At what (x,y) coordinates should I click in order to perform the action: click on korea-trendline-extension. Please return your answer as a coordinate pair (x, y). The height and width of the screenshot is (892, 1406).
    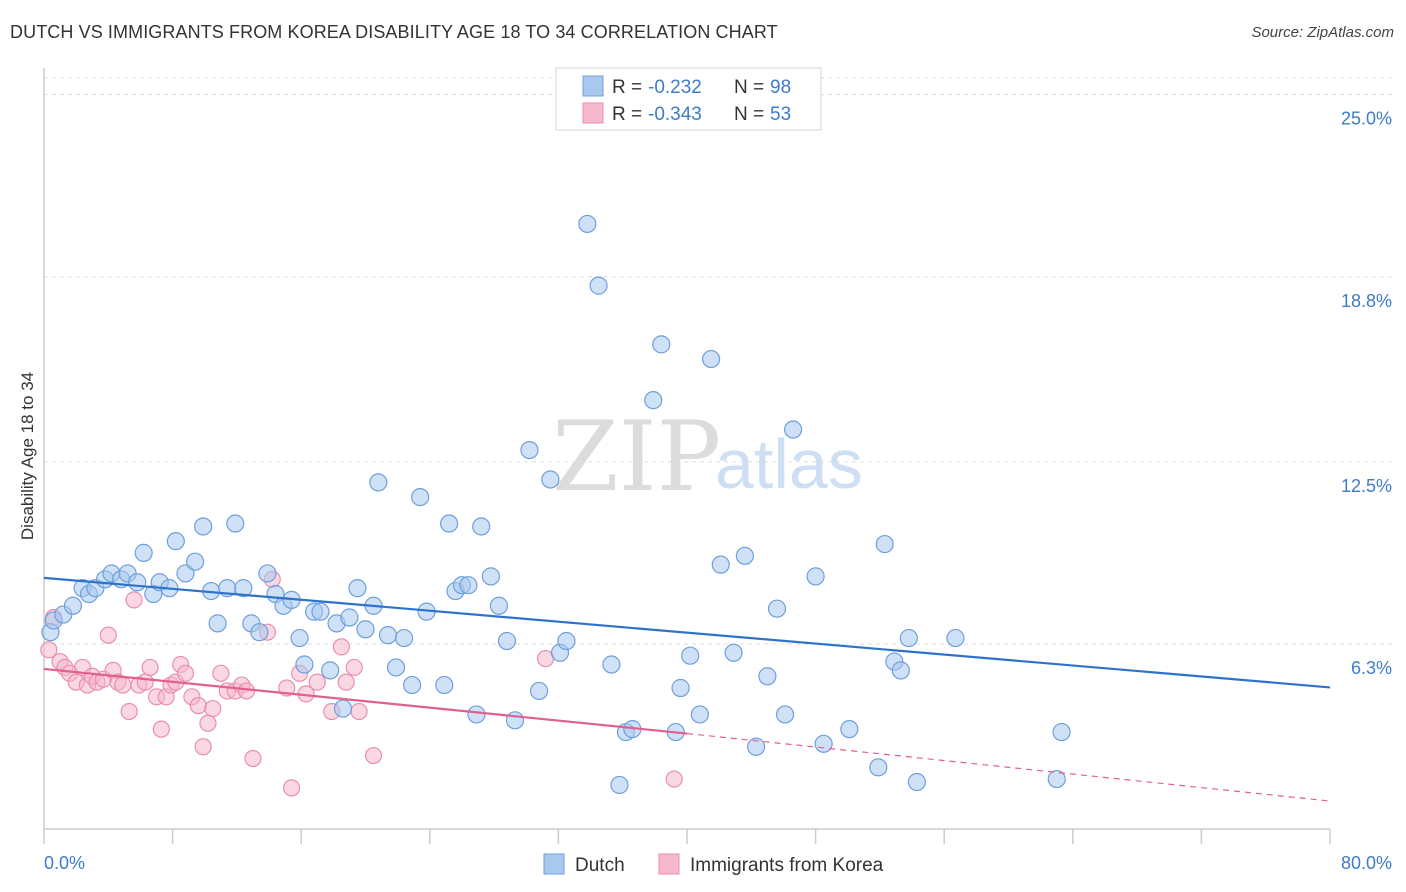
    Looking at the image, I should click on (1008, 767).